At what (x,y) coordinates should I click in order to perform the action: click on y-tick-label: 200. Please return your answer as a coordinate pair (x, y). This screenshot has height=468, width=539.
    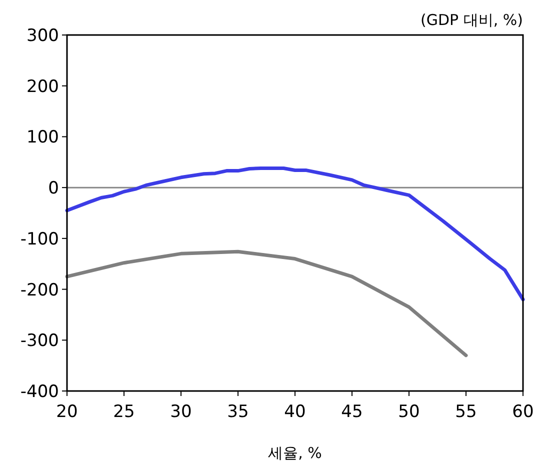
    Looking at the image, I should click on (42, 86).